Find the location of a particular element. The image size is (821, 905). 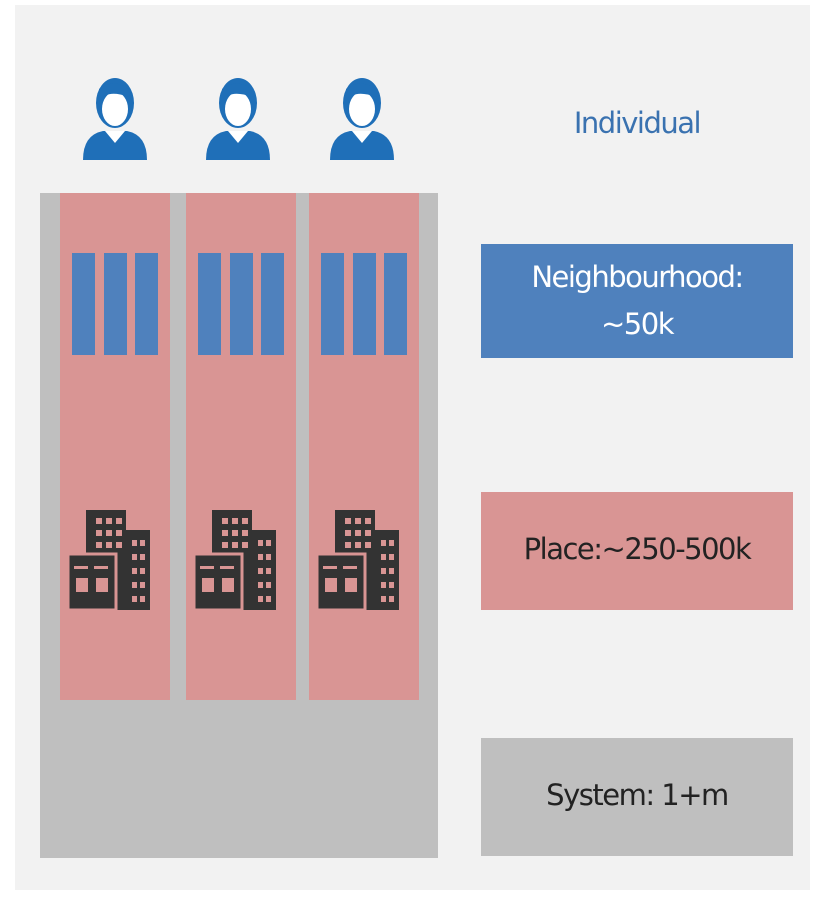

individual-label: Individual is located at coordinates (637, 123).